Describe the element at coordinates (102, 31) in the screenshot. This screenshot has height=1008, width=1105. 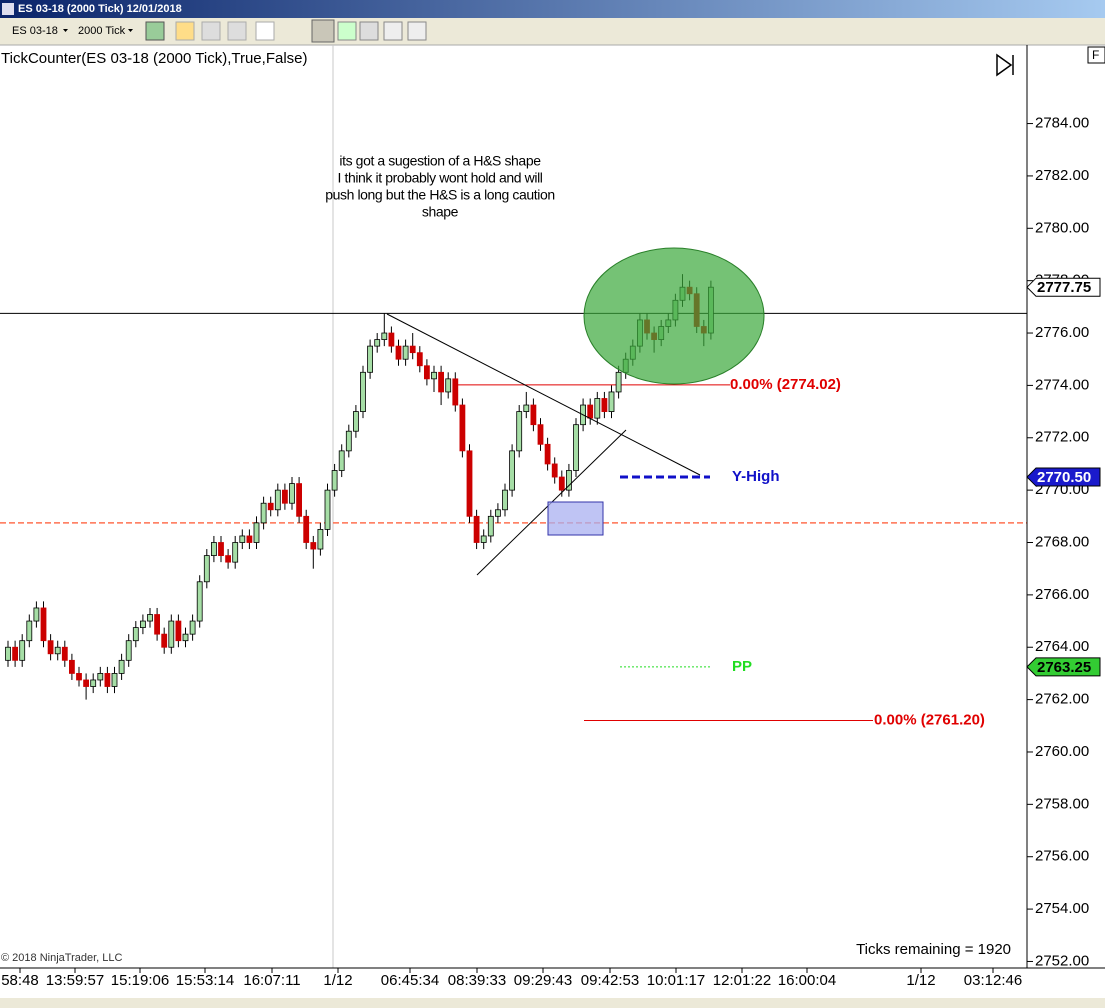
I see `interval-select: 2000 Tick` at that location.